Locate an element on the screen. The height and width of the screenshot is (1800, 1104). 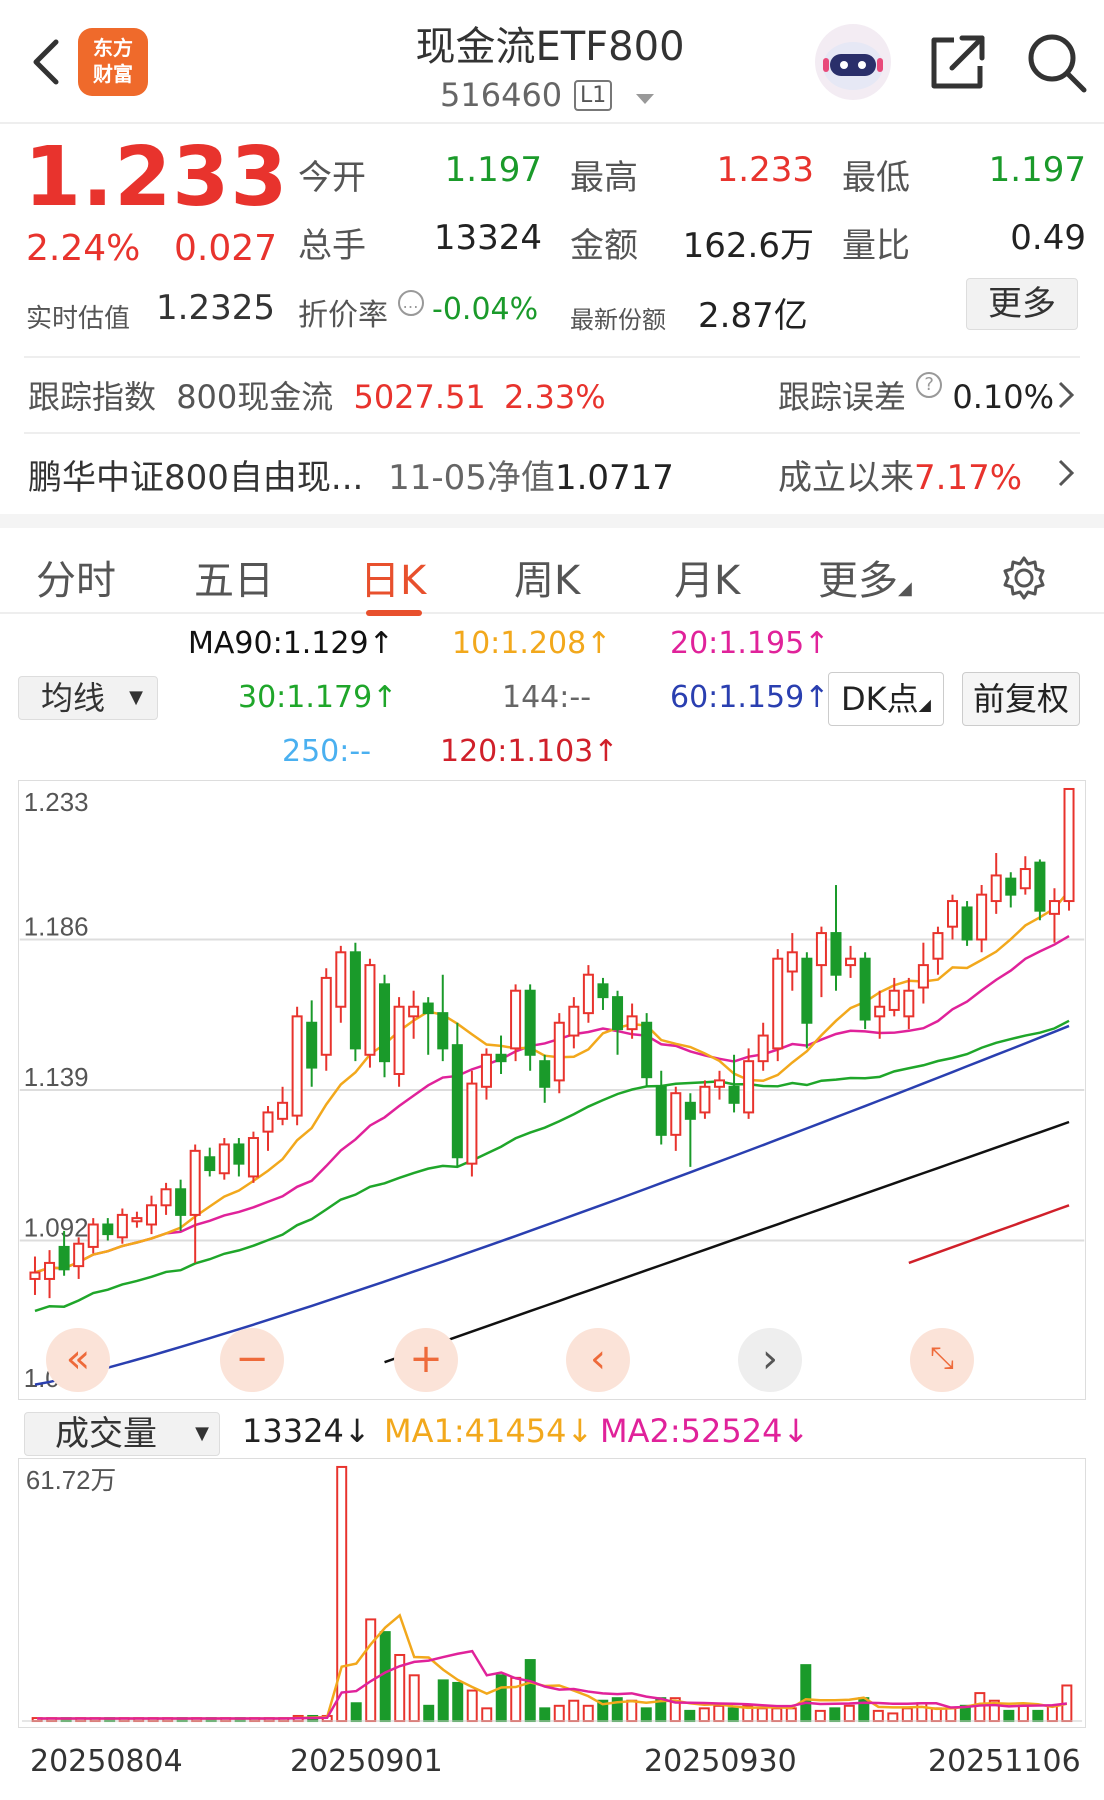
fund-row: 鹏华中证800自由现... 11-05净值1.0717 is located at coordinates (351, 474).